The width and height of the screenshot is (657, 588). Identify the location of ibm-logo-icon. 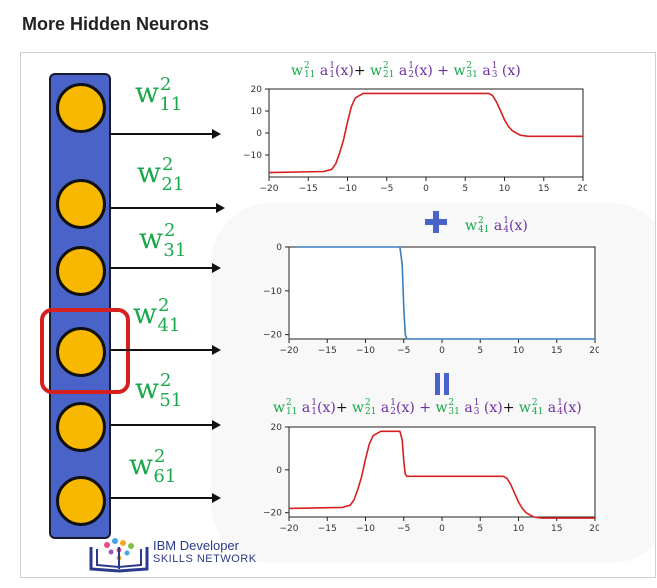
(120, 556).